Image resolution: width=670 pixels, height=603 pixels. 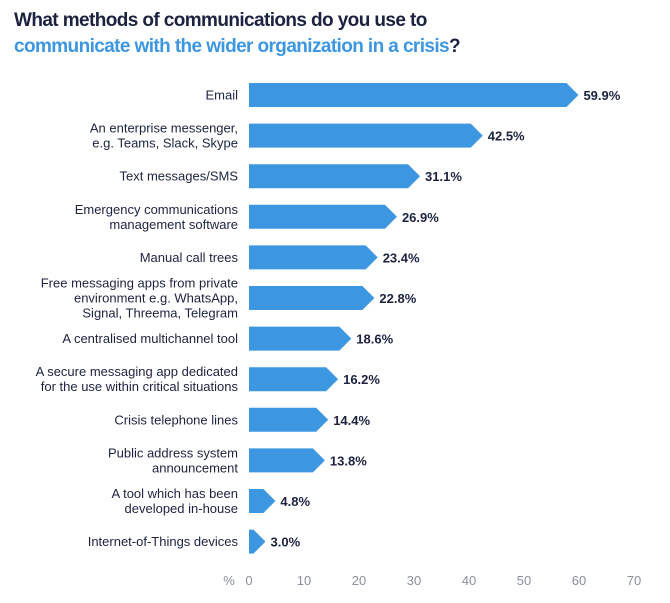 I want to click on category-label: A centralised multichannel tool, so click(x=150, y=338).